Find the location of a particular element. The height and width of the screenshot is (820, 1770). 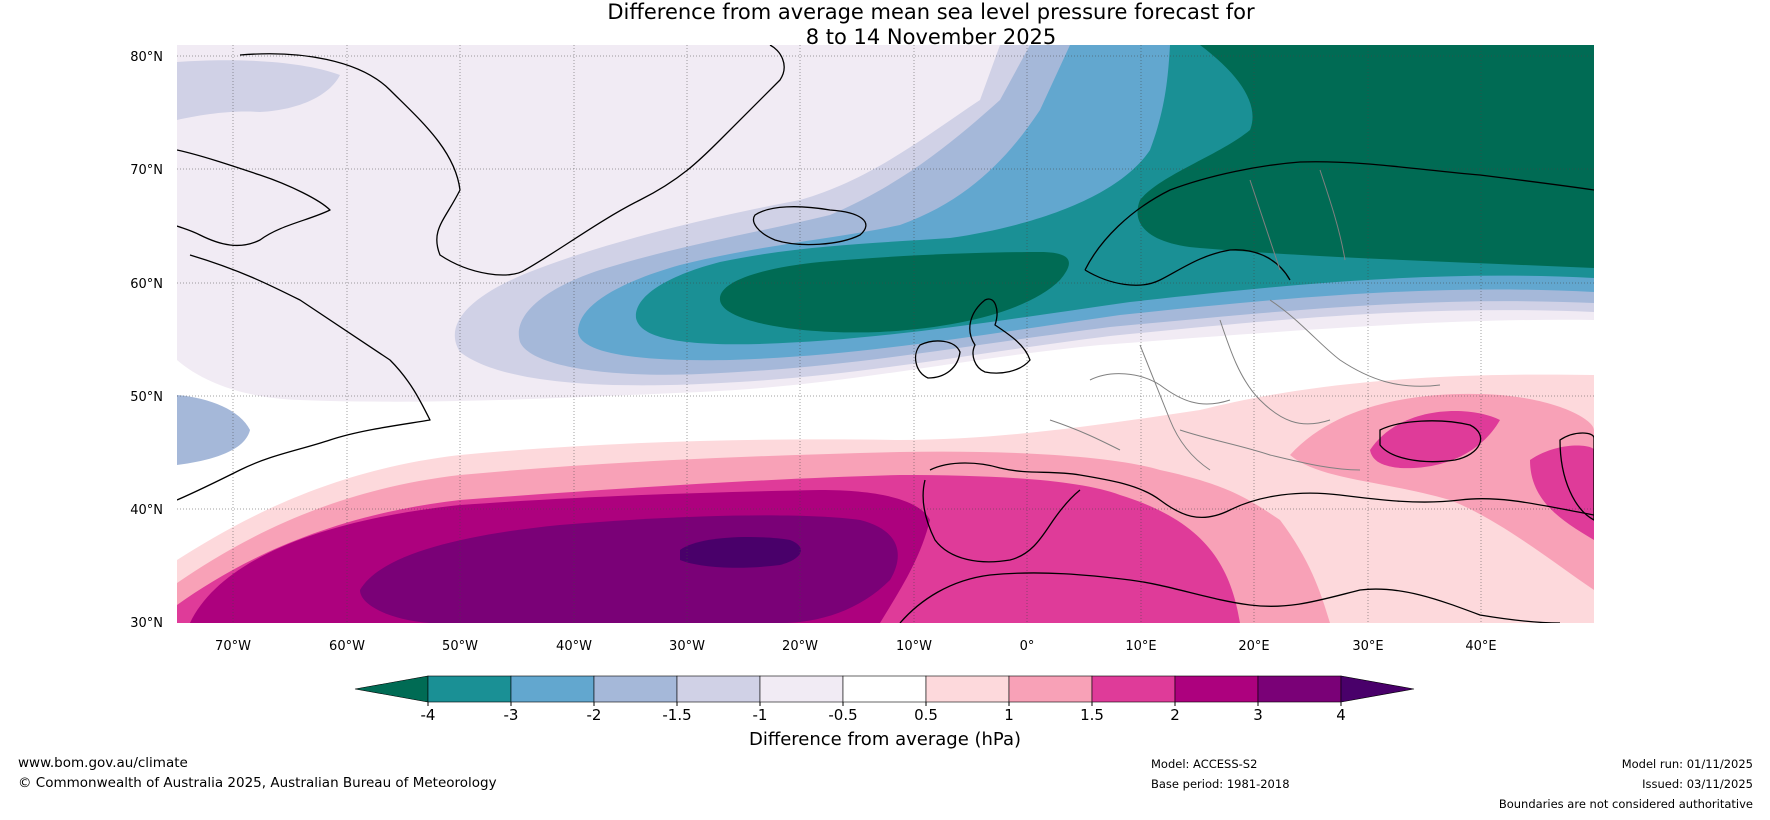

lon-label-60w: 60°W is located at coordinates (347, 646).